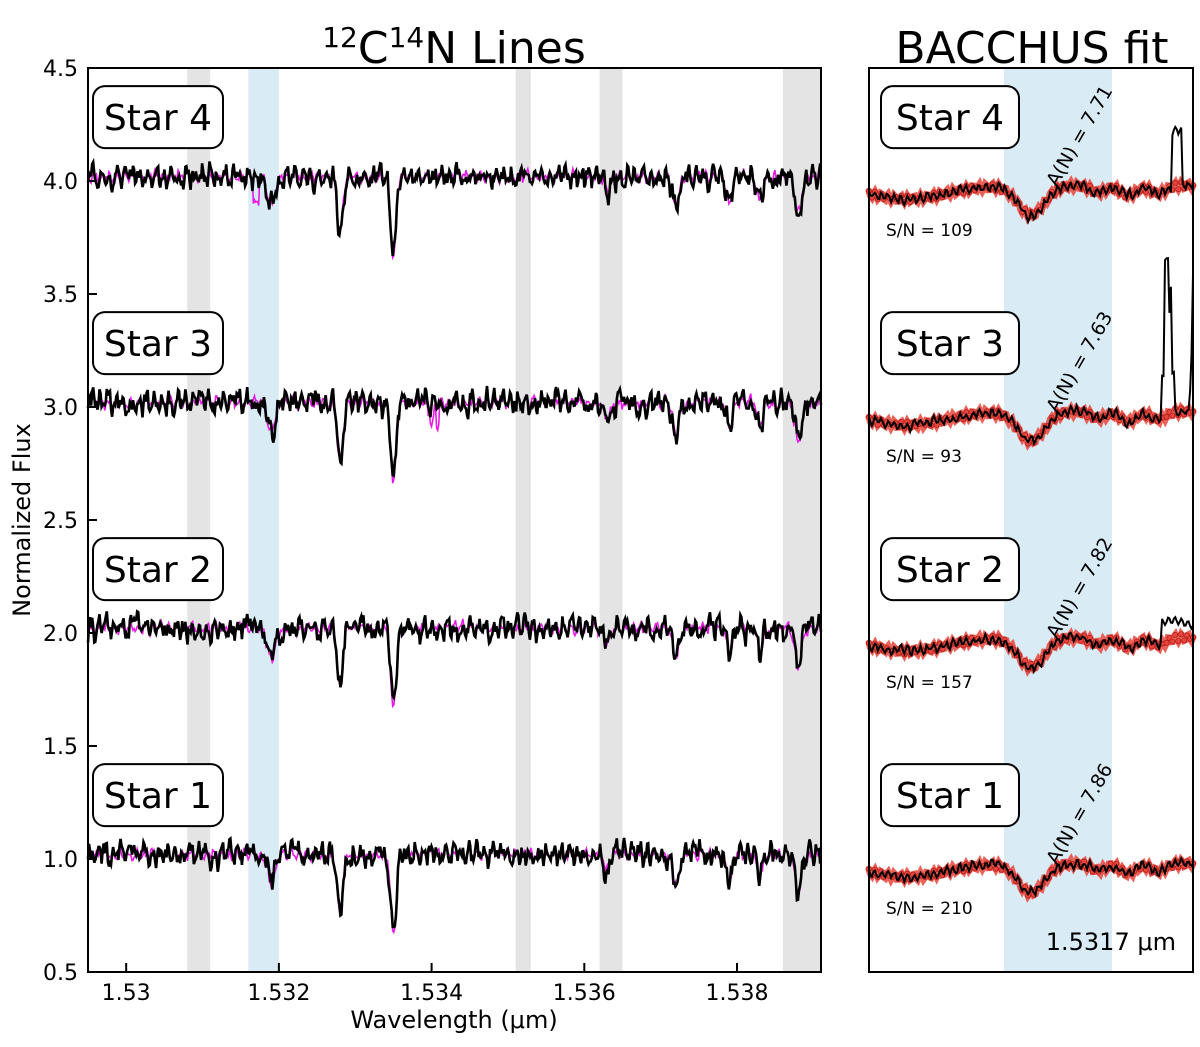  I want to click on line-center-annotation: 1.5317 μm, so click(1111, 942).